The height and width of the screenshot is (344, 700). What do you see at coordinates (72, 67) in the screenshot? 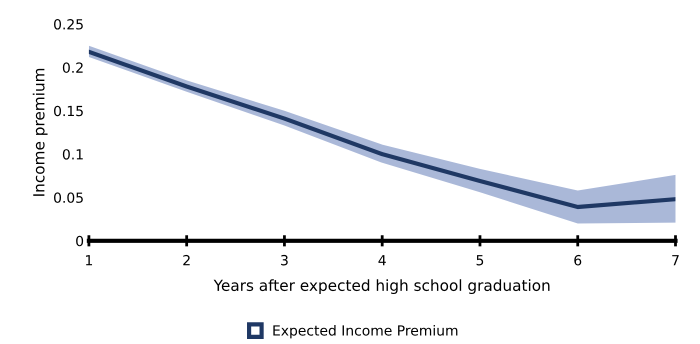
I see `y-tick-label: 0.2` at bounding box center [72, 67].